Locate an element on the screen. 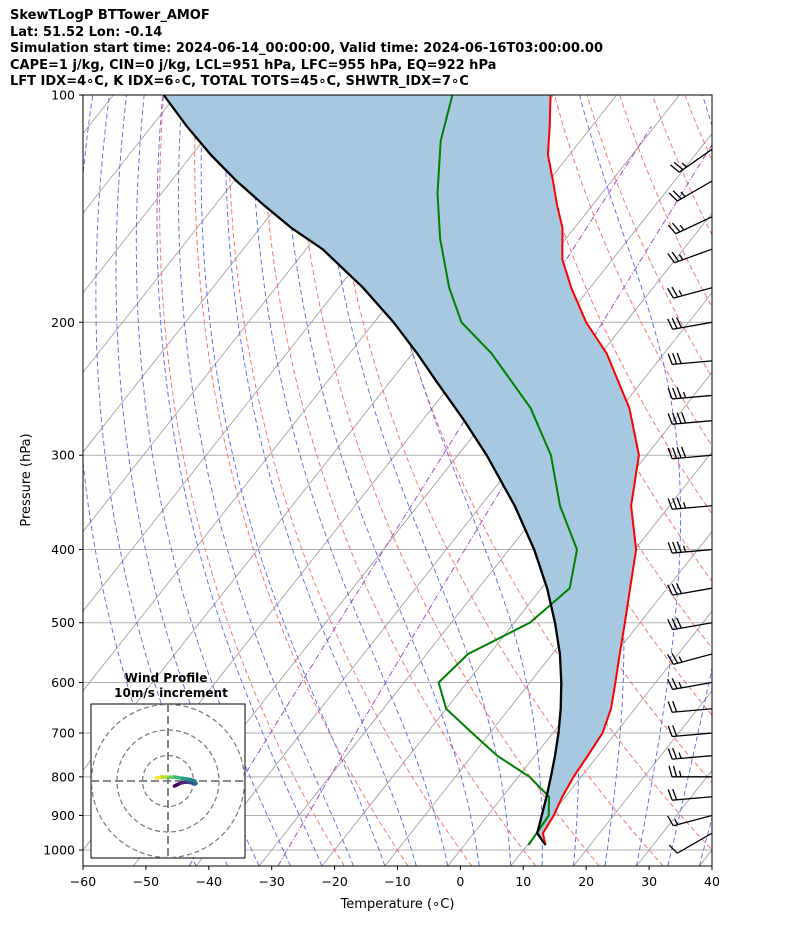 This screenshot has height=937, width=794. x-tick-label: −10 is located at coordinates (397, 881).